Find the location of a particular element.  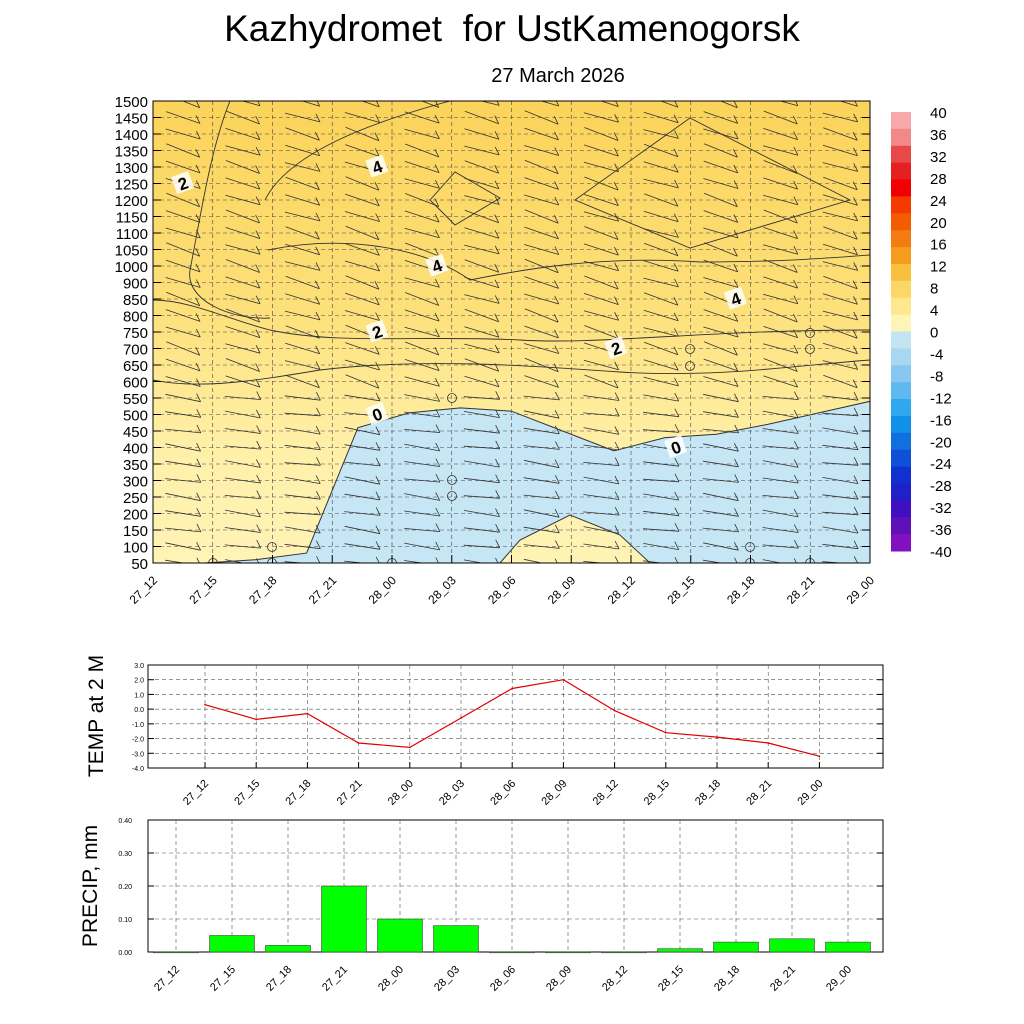

colorbar-label: 40 is located at coordinates (938, 113).